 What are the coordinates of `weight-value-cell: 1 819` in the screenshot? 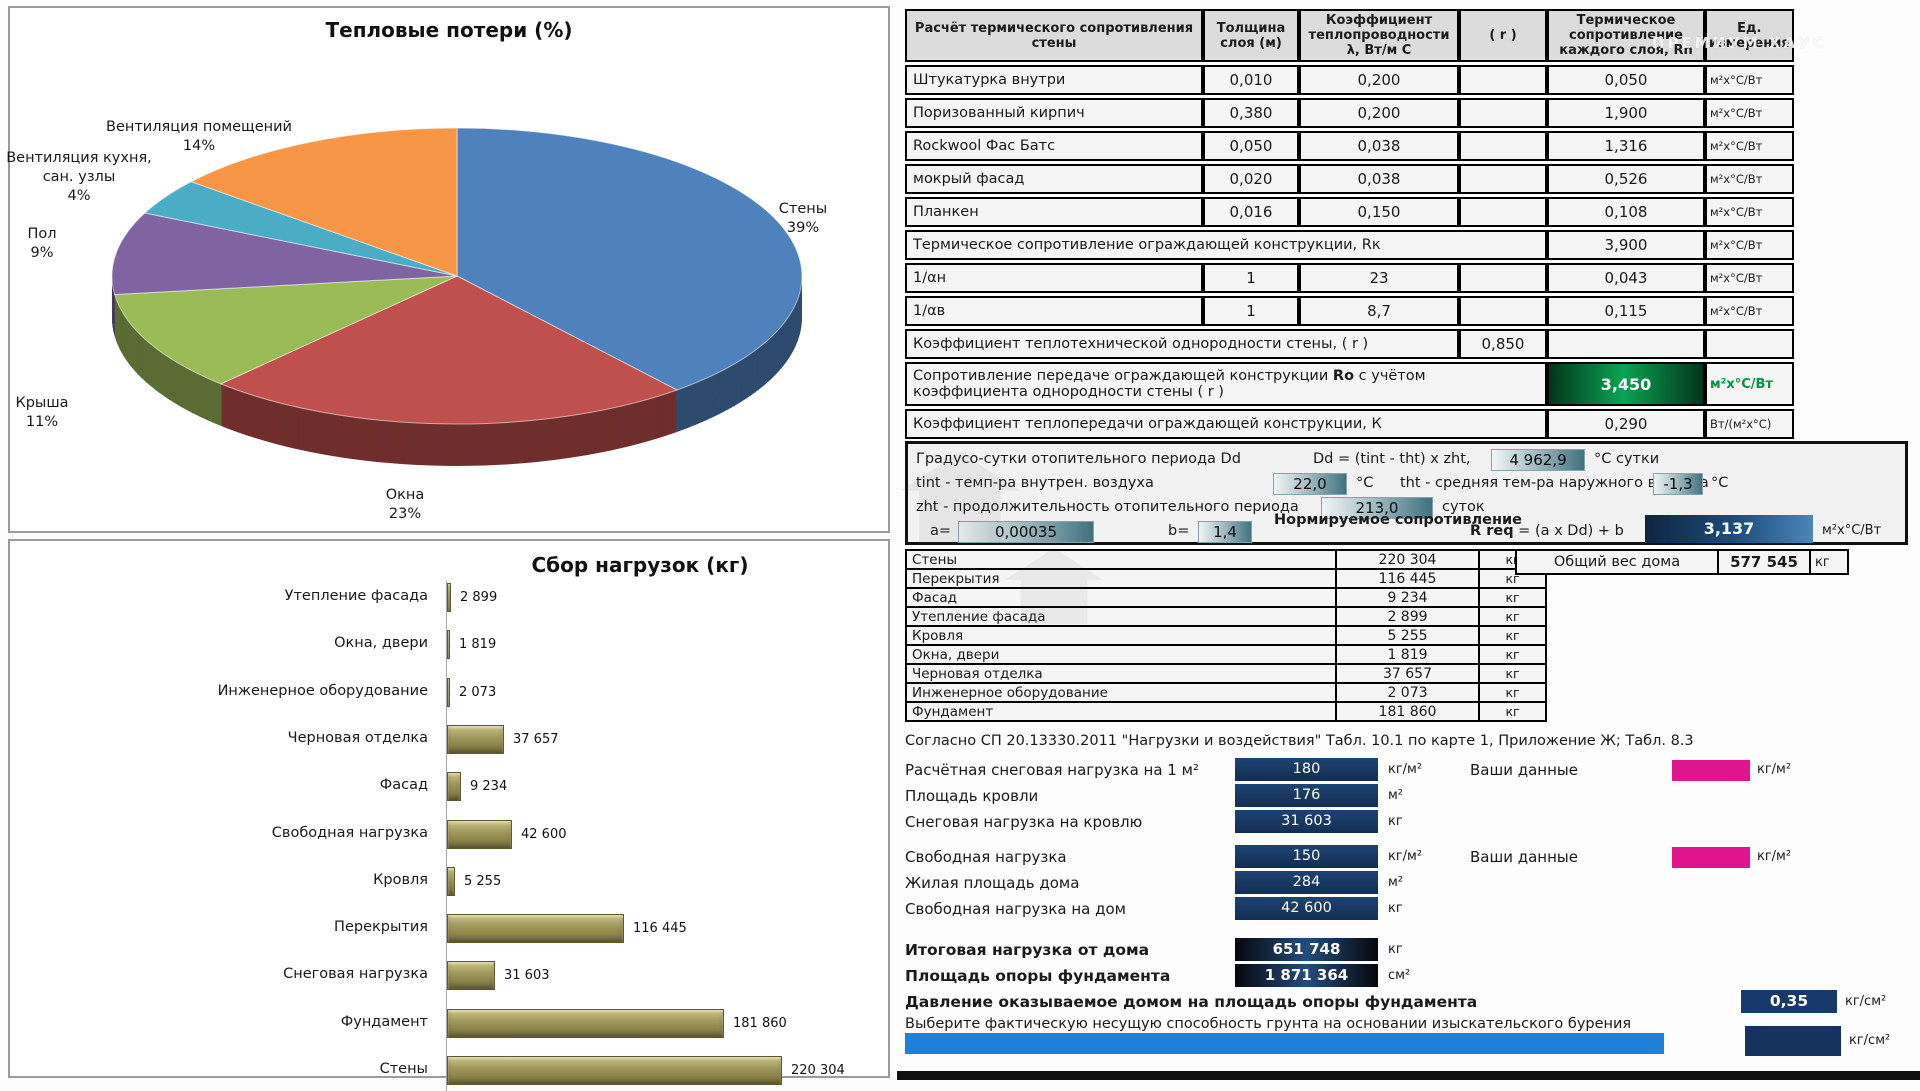 It's located at (1407, 654).